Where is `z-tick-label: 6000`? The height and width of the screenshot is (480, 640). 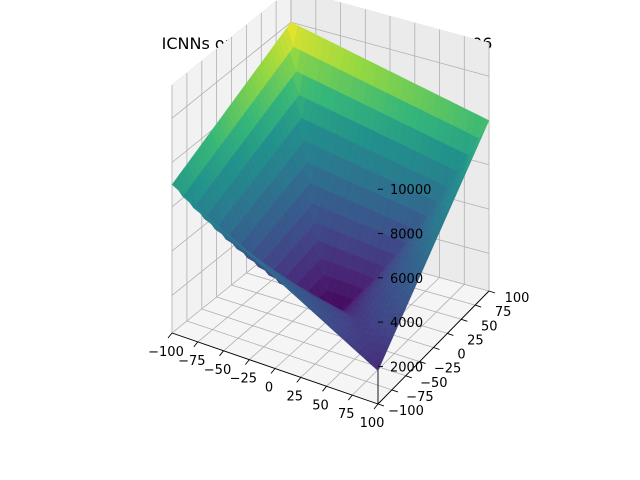 z-tick-label: 6000 is located at coordinates (406, 279).